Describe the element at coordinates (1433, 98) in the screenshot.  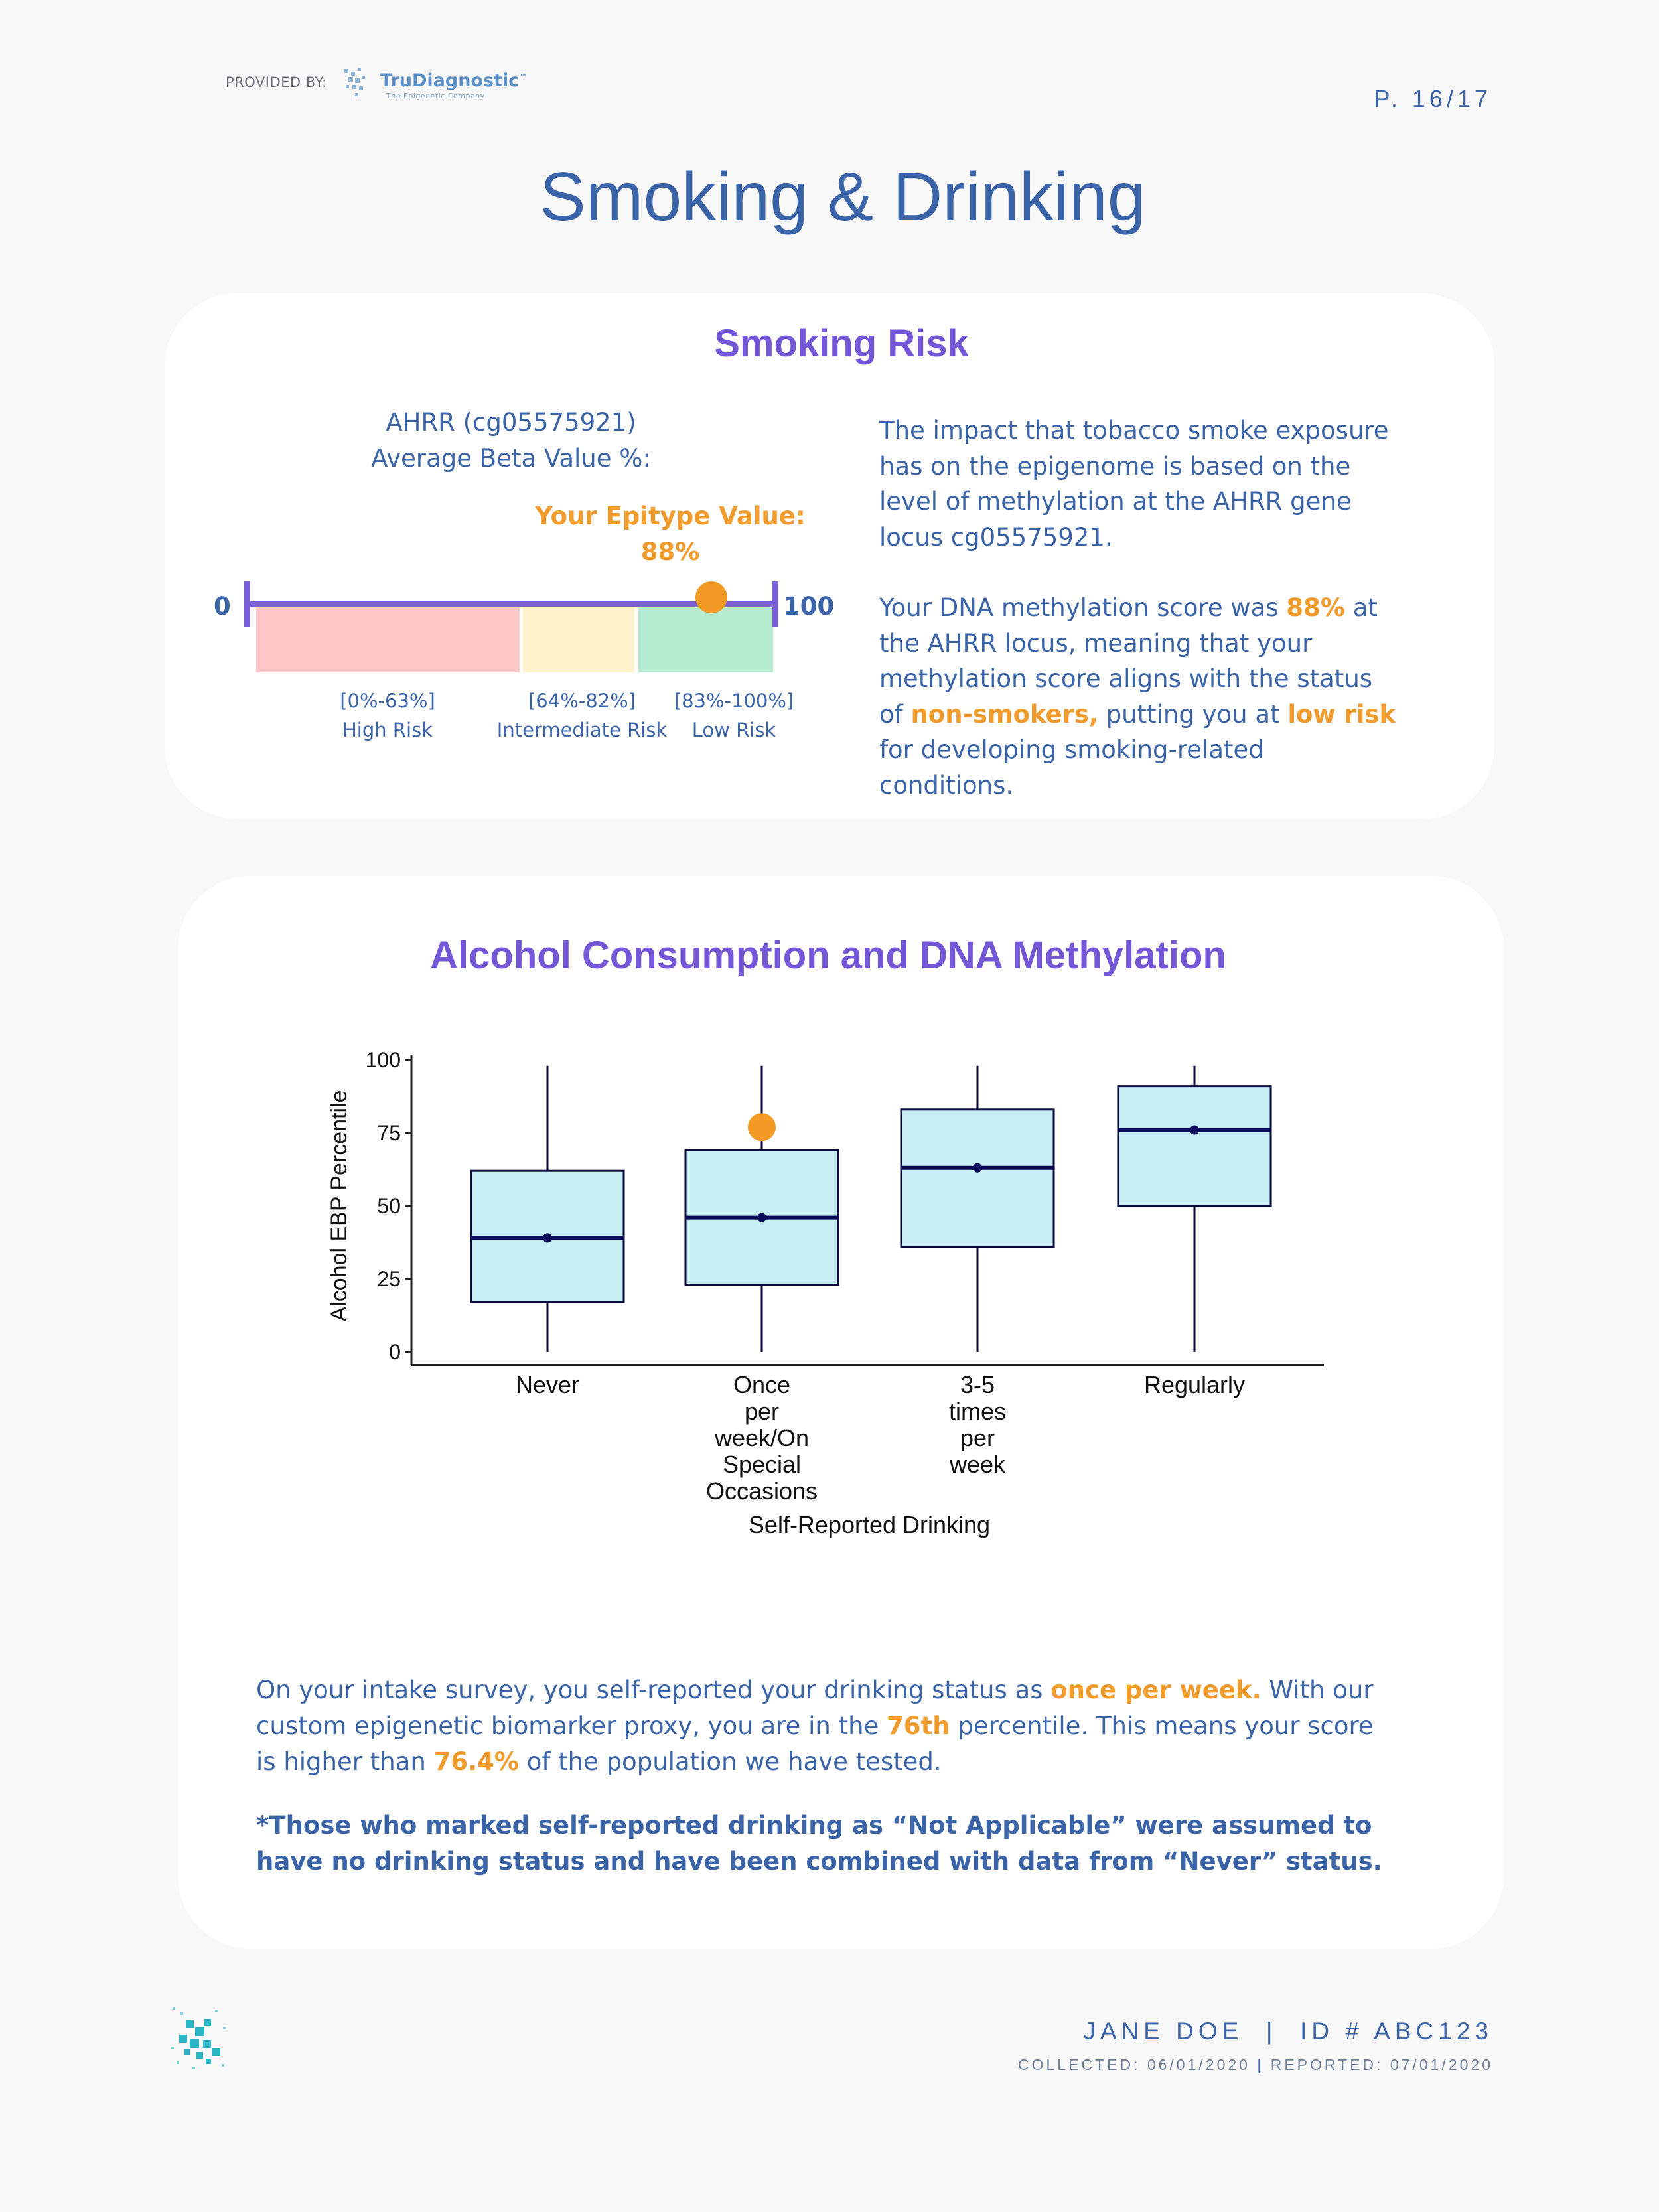
I see `page-number: P. 16/17` at that location.